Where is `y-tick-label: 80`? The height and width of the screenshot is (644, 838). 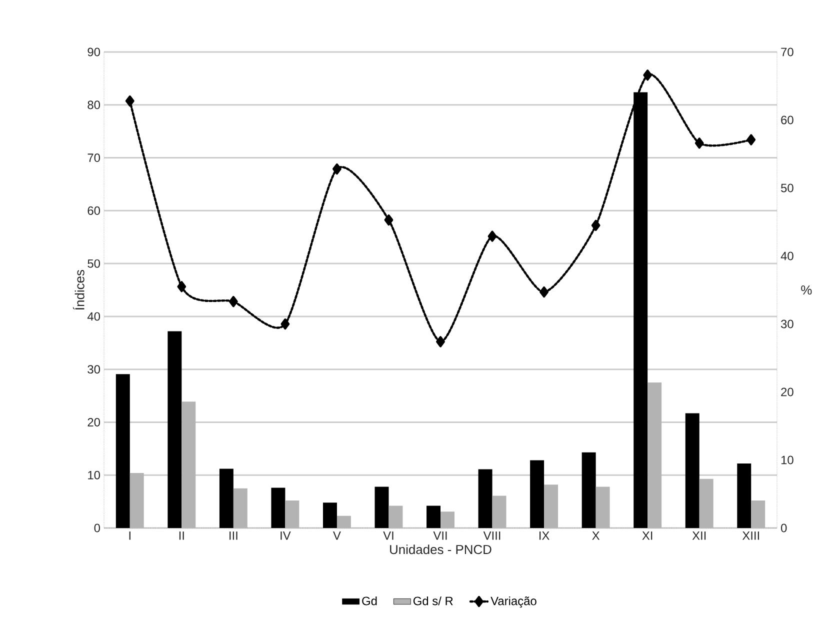 y-tick-label: 80 is located at coordinates (94, 105).